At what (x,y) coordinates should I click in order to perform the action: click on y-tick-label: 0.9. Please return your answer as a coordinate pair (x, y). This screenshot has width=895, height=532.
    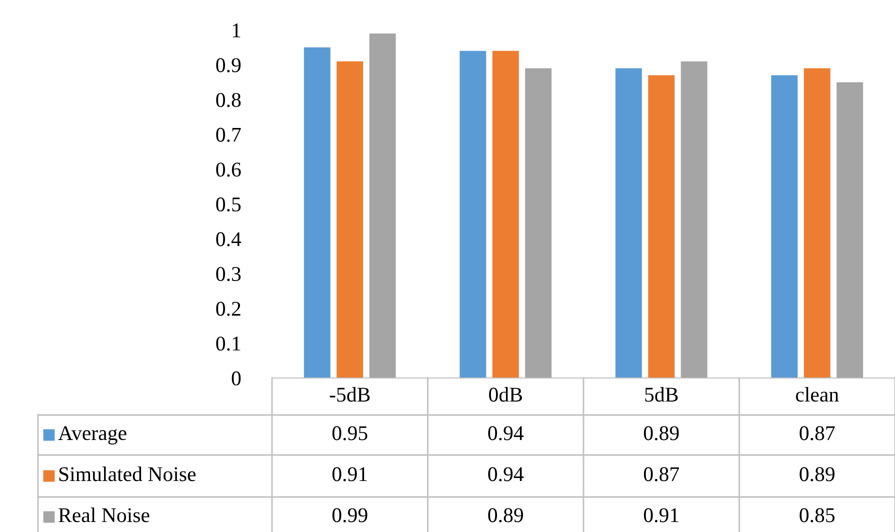
    Looking at the image, I should click on (228, 65).